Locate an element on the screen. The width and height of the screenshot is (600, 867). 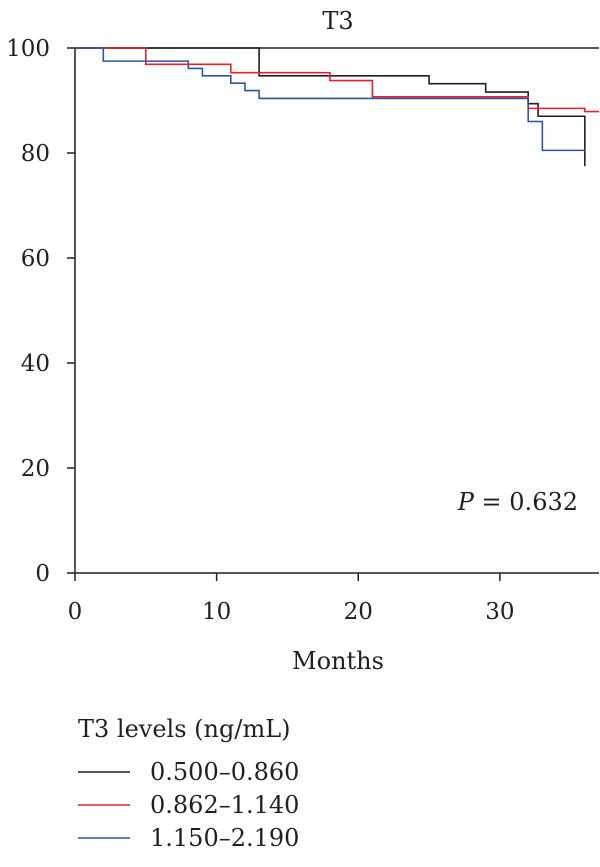
x-tick-label: 10 is located at coordinates (216, 612).